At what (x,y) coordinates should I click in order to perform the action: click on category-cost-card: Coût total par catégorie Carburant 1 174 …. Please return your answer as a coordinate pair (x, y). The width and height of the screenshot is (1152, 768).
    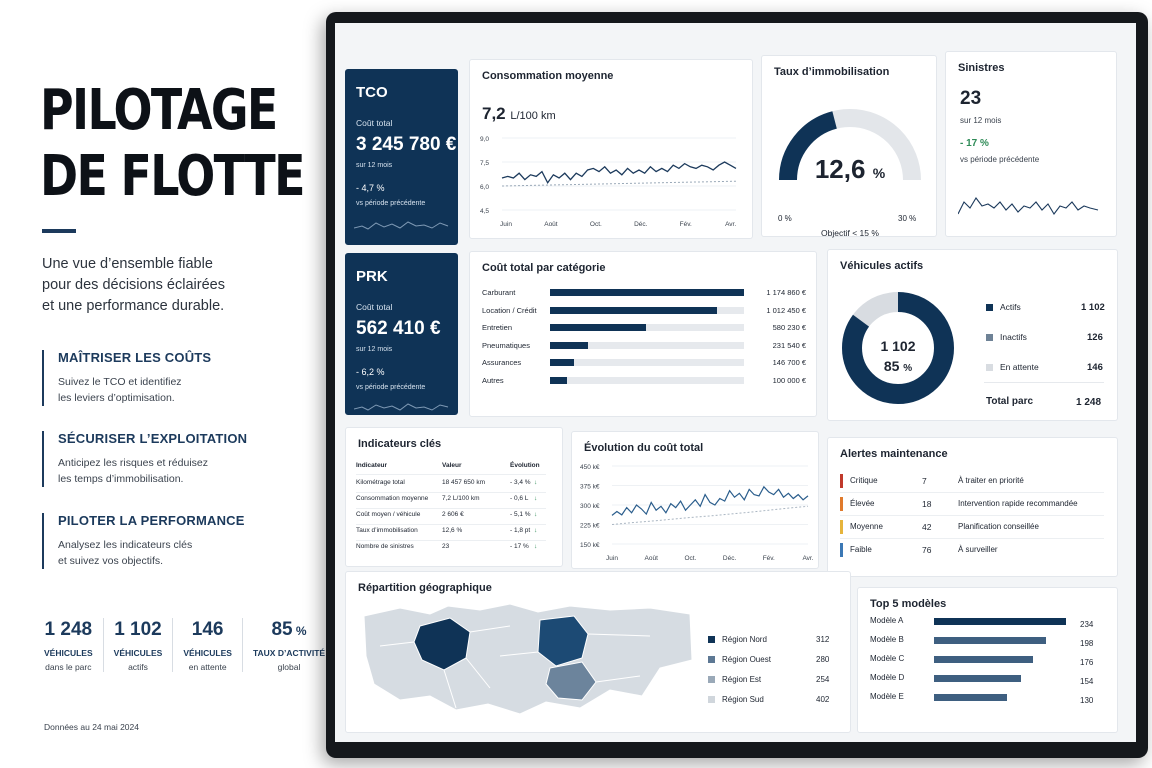
    Looking at the image, I should click on (643, 334).